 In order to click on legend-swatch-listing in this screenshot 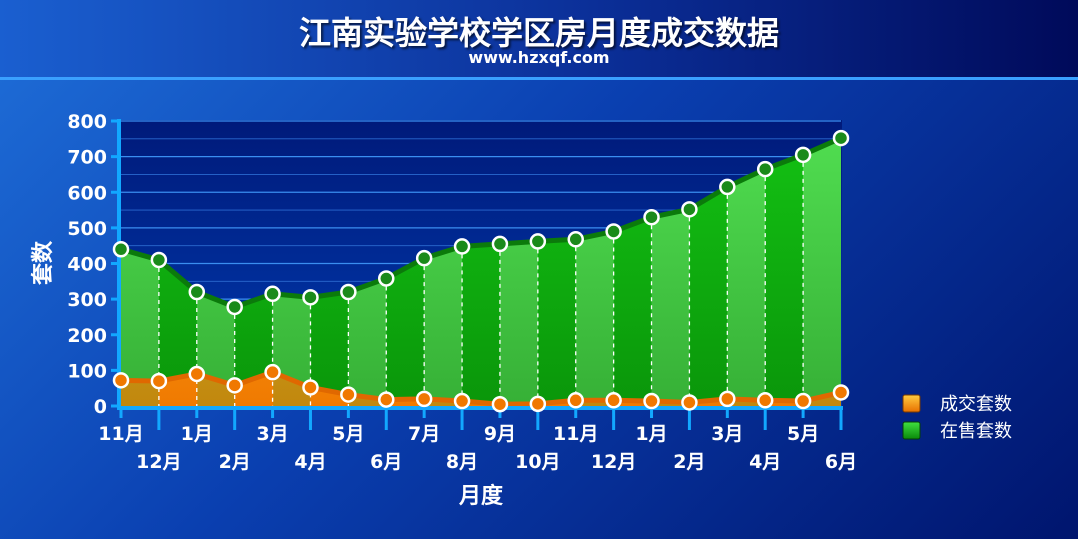, I will do `click(911, 430)`.